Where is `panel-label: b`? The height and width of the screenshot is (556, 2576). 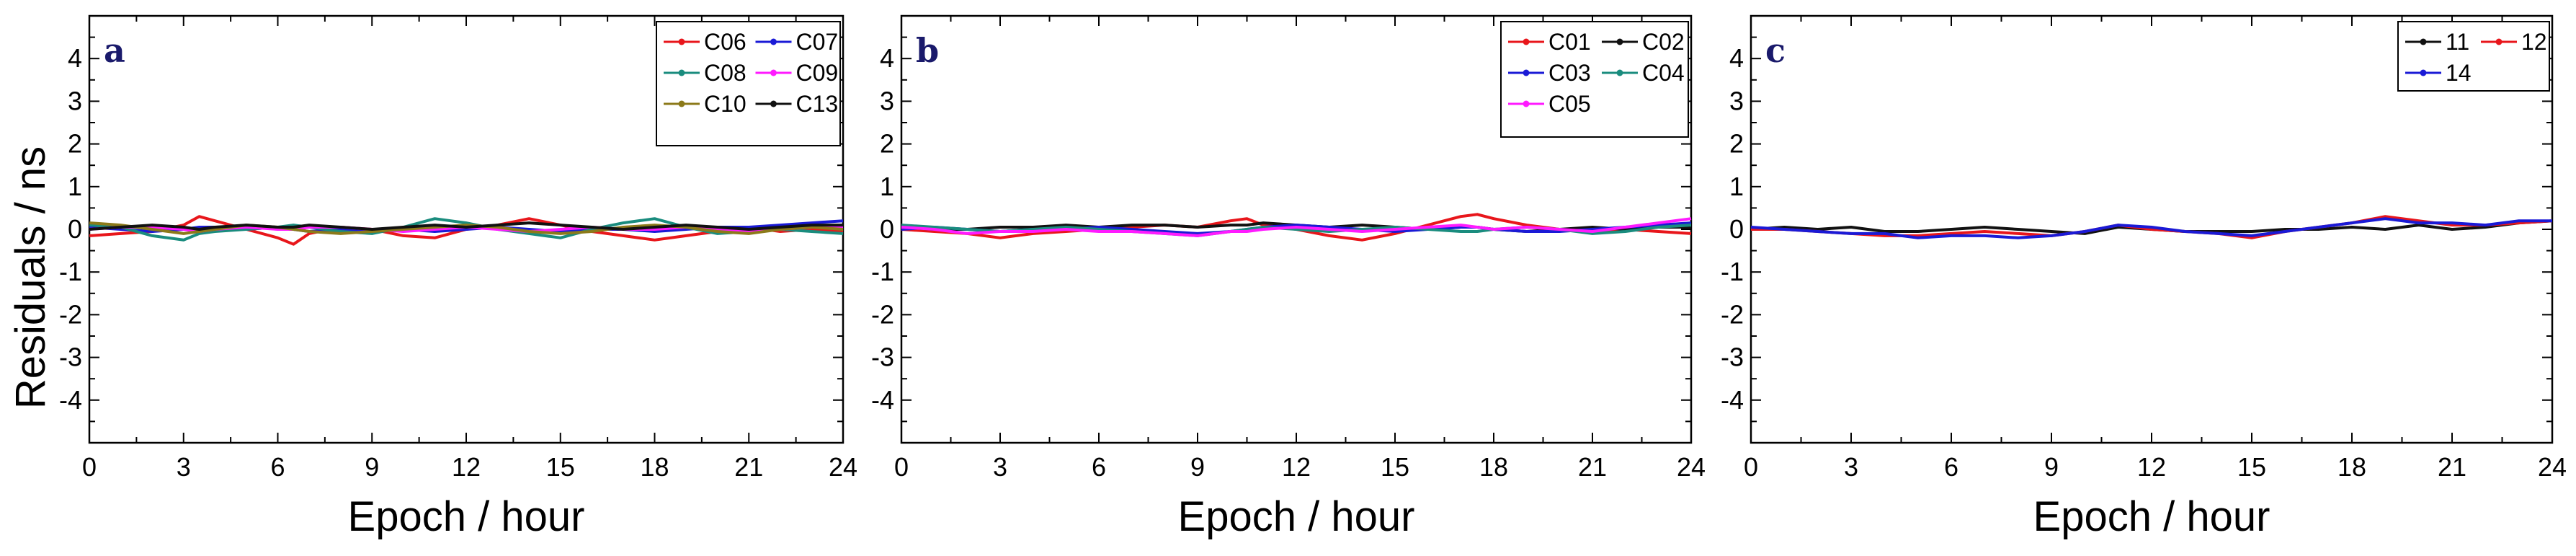
panel-label: b is located at coordinates (927, 50).